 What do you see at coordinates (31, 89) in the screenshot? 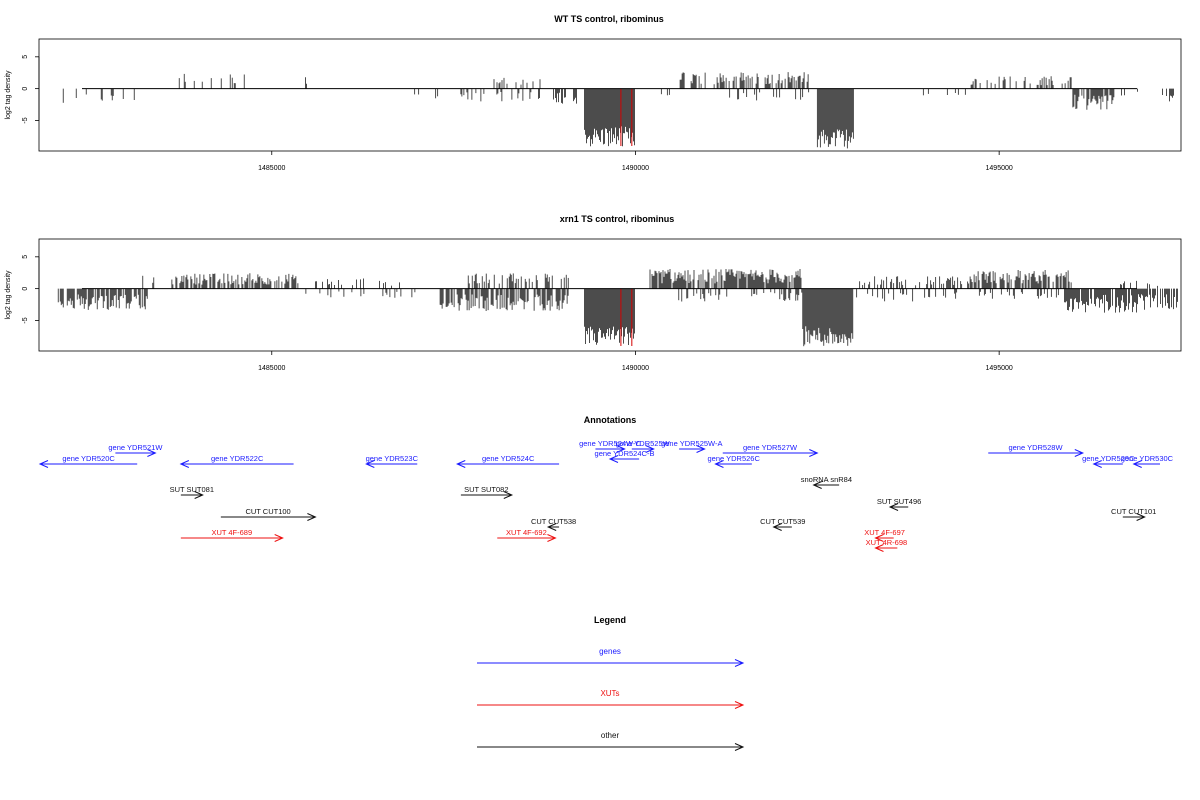
I see `wt-y-axis: 5 0 -5` at bounding box center [31, 89].